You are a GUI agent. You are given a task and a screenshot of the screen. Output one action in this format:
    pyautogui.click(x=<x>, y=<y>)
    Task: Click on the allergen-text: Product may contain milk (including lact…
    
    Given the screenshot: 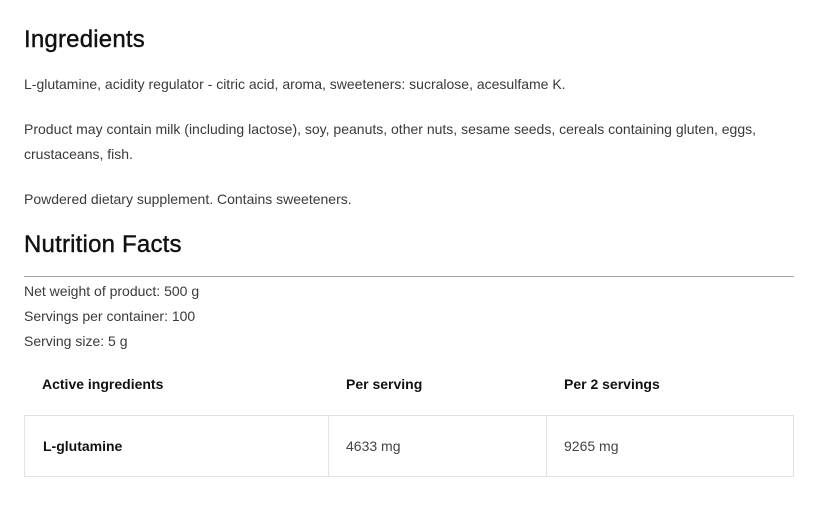 What is the action you would take?
    pyautogui.click(x=390, y=141)
    